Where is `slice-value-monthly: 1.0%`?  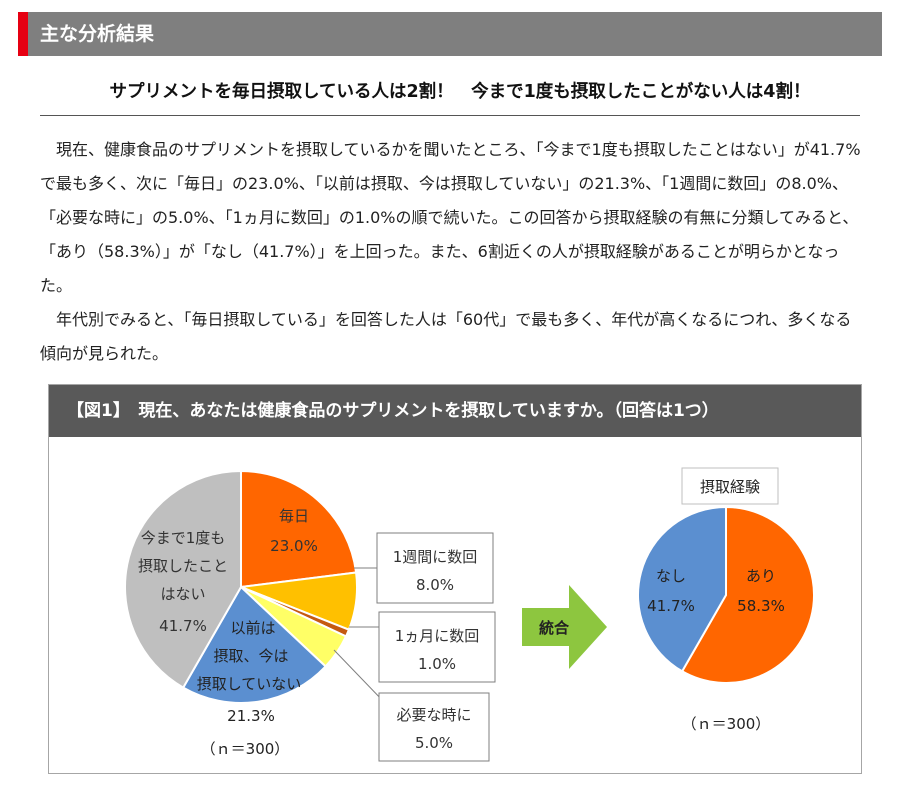
slice-value-monthly: 1.0% is located at coordinates (437, 664).